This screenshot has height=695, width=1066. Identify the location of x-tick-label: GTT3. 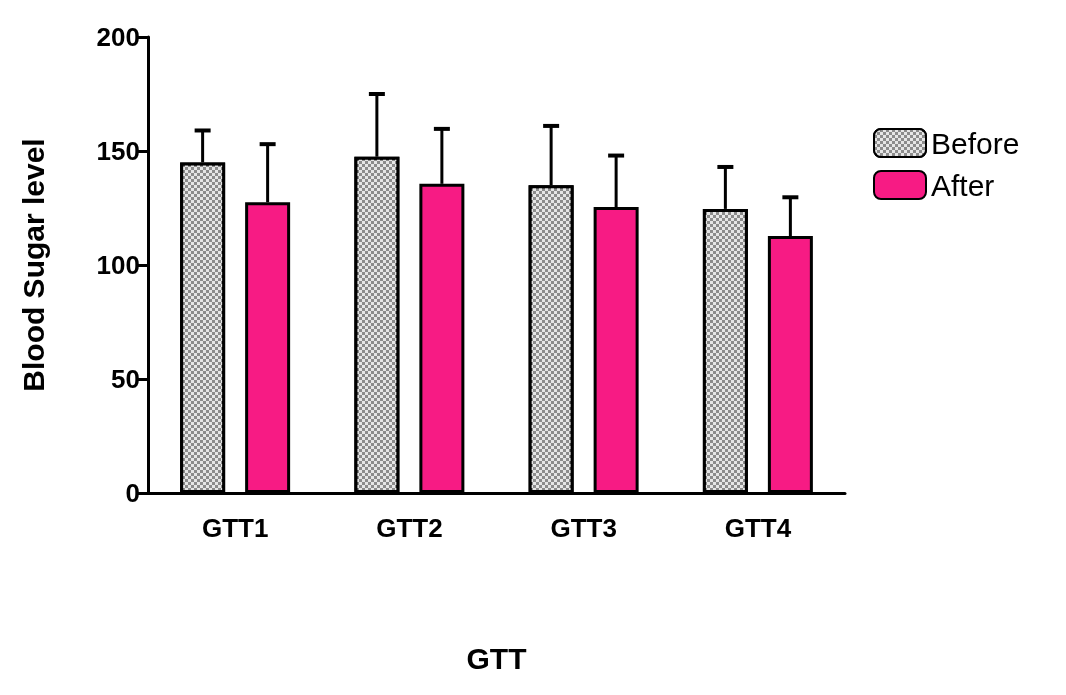
(583, 528).